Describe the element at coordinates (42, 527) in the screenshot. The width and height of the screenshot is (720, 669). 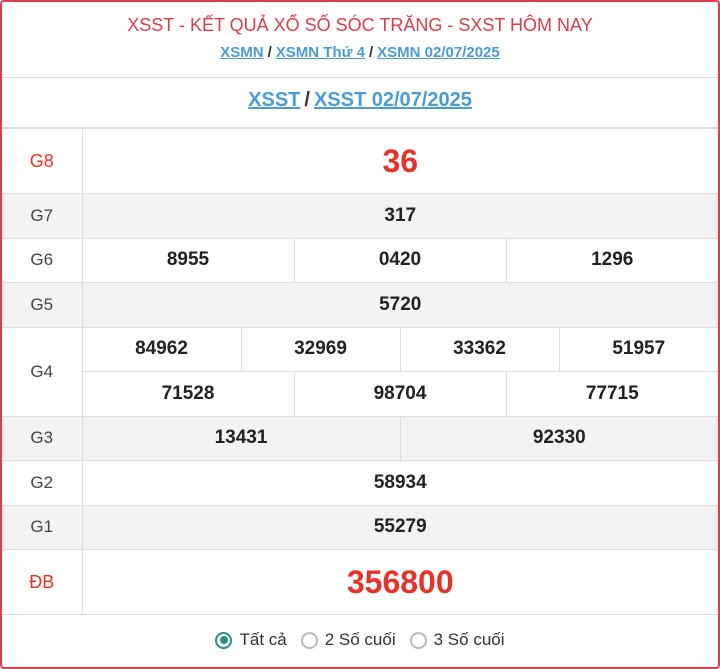
I see `prize-label: G1` at that location.